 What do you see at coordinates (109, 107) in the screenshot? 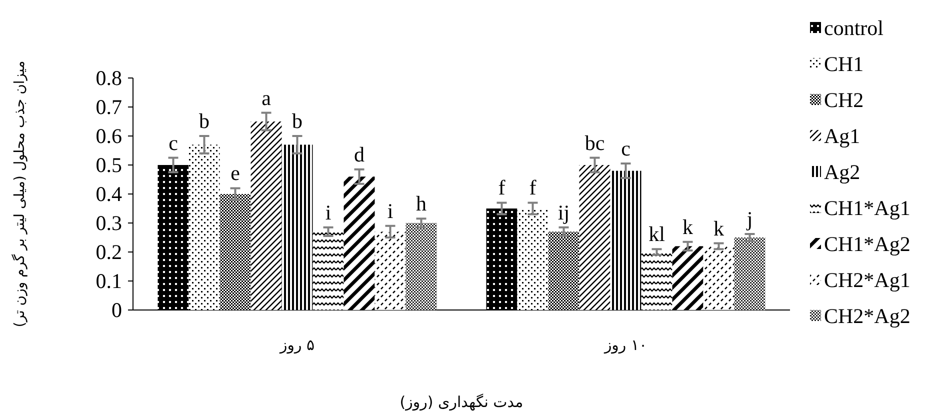
I see `y-tick-label: 0.7` at bounding box center [109, 107].